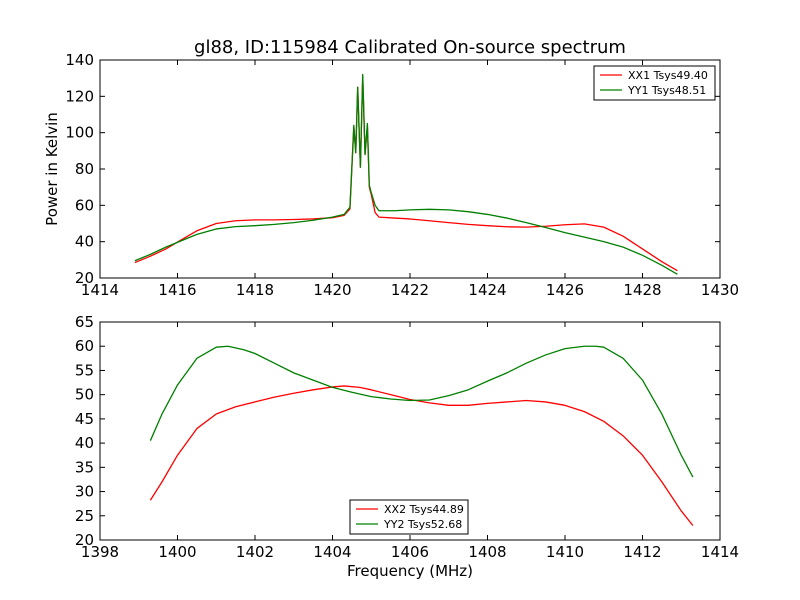 This screenshot has height=600, width=800. I want to click on top-y-tick-label: 20, so click(84, 278).